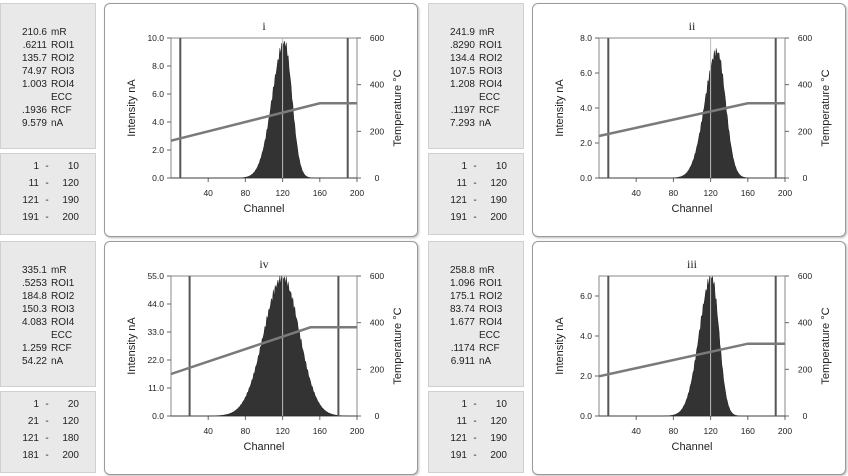 The height and width of the screenshot is (476, 848). I want to click on channel-to: 120, so click(498, 421).